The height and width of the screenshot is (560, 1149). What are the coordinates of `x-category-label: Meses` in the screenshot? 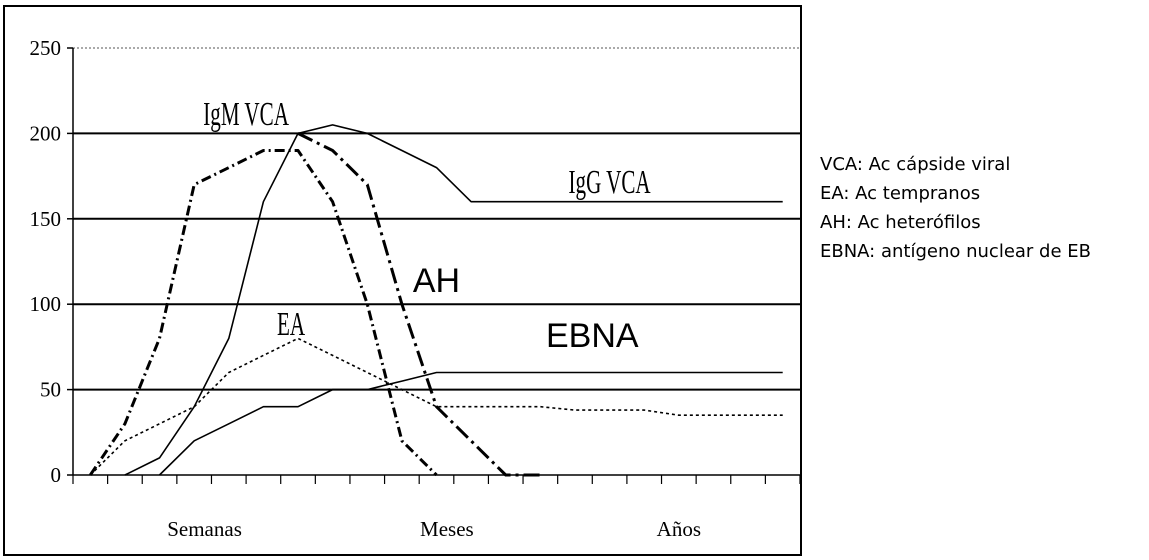 It's located at (447, 529).